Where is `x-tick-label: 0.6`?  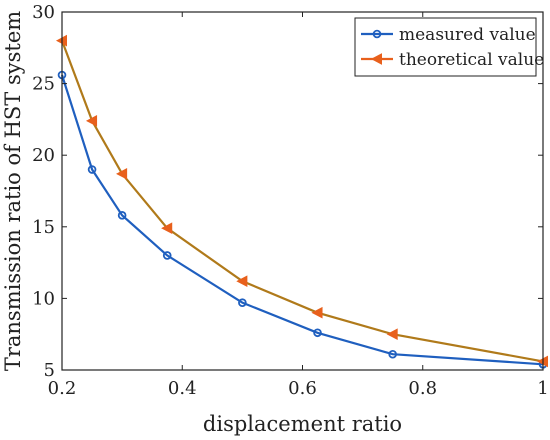 x-tick-label: 0.6 is located at coordinates (302, 388).